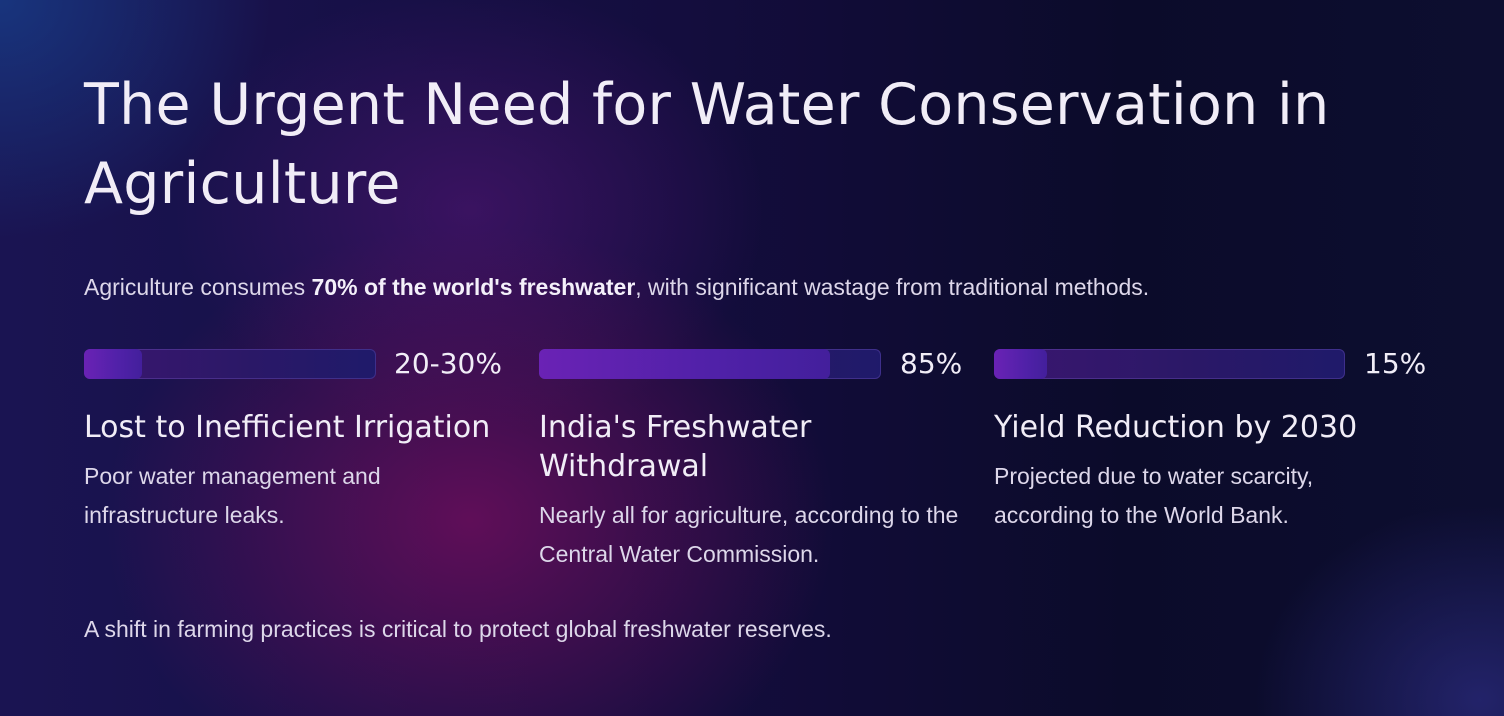  What do you see at coordinates (931, 363) in the screenshot?
I see `stat-value: 85%` at bounding box center [931, 363].